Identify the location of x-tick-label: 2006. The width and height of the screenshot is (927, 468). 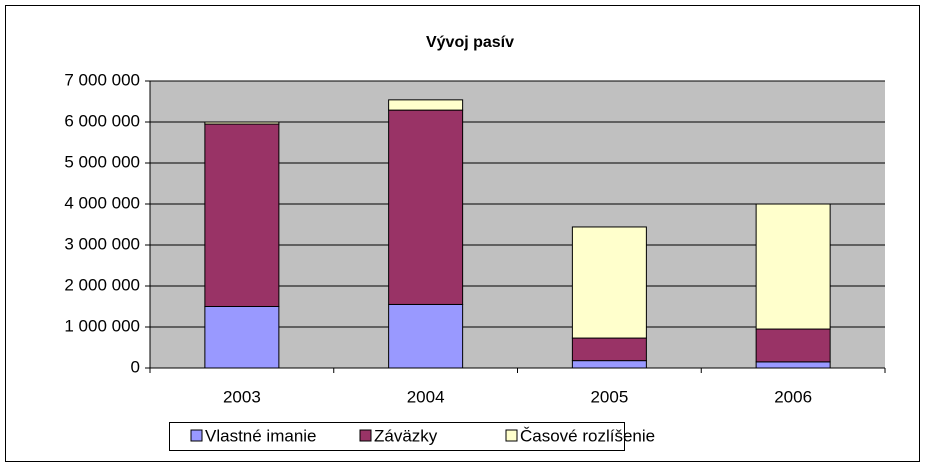
(793, 396).